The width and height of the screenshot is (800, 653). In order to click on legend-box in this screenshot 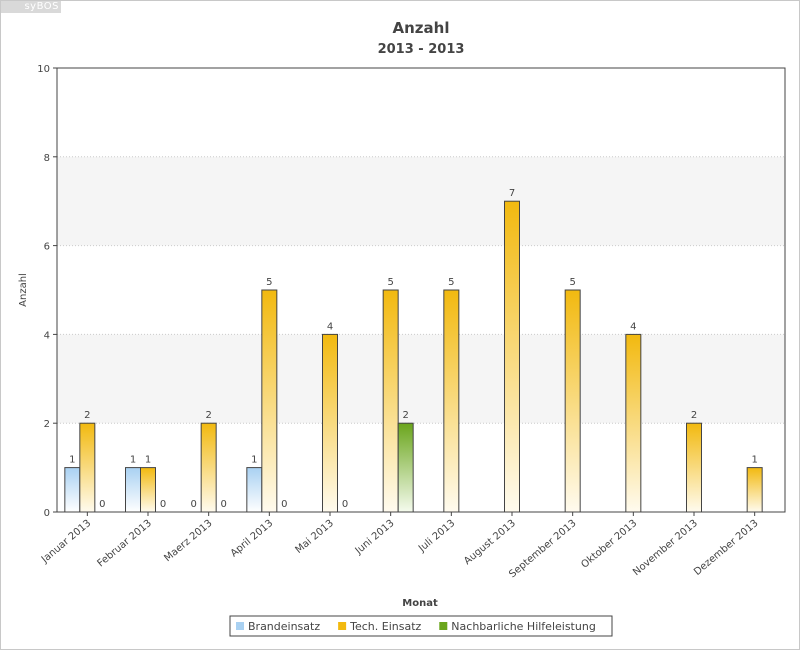, I will do `click(421, 626)`.